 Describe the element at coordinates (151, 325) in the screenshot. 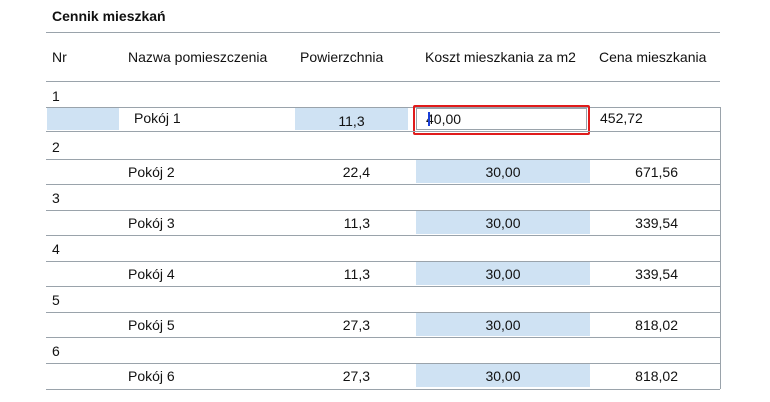

I see `room-name-cell: Pokój 5` at that location.